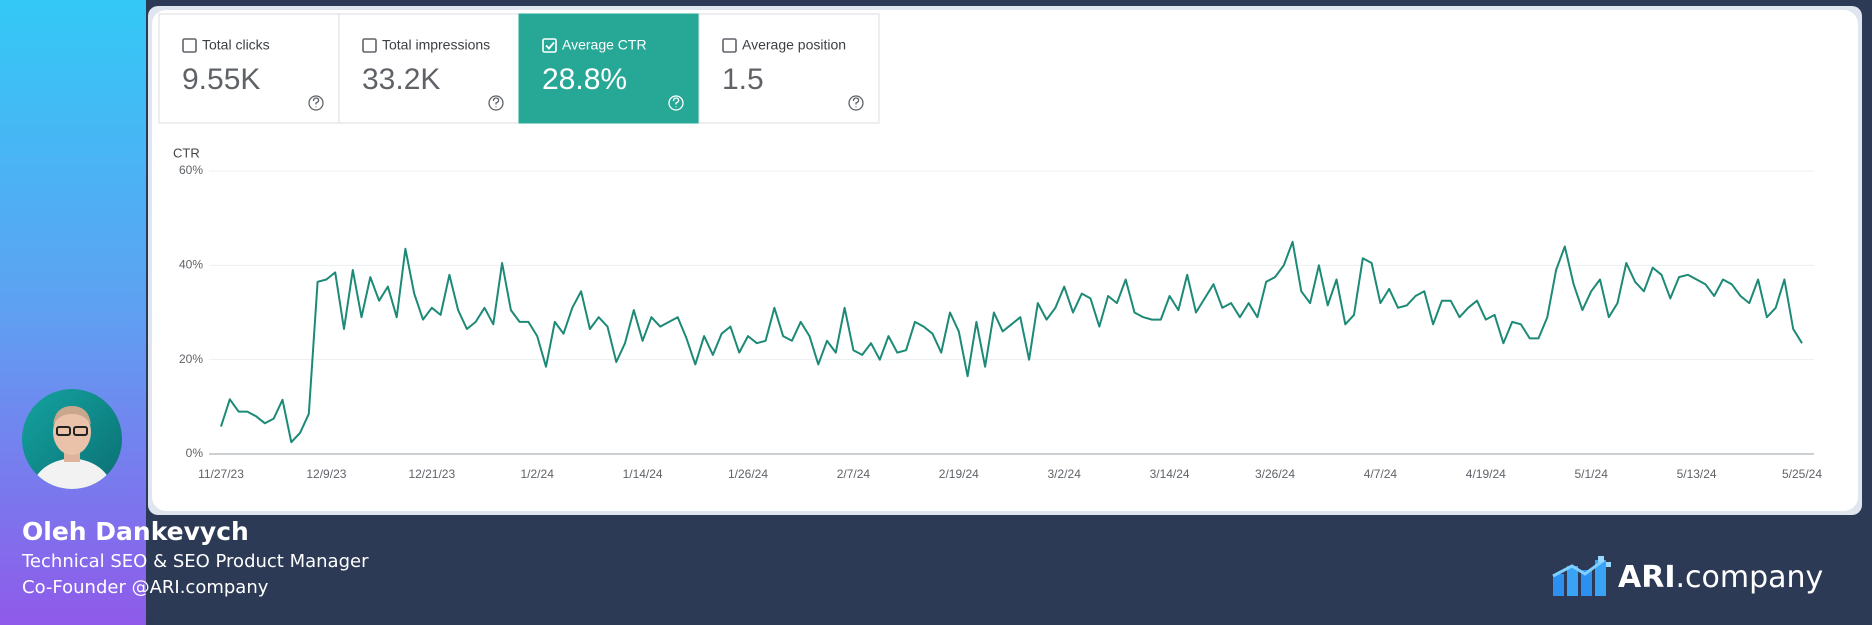 This screenshot has width=1872, height=625. What do you see at coordinates (326, 474) in the screenshot?
I see `x-tick-label: 12/9/23` at bounding box center [326, 474].